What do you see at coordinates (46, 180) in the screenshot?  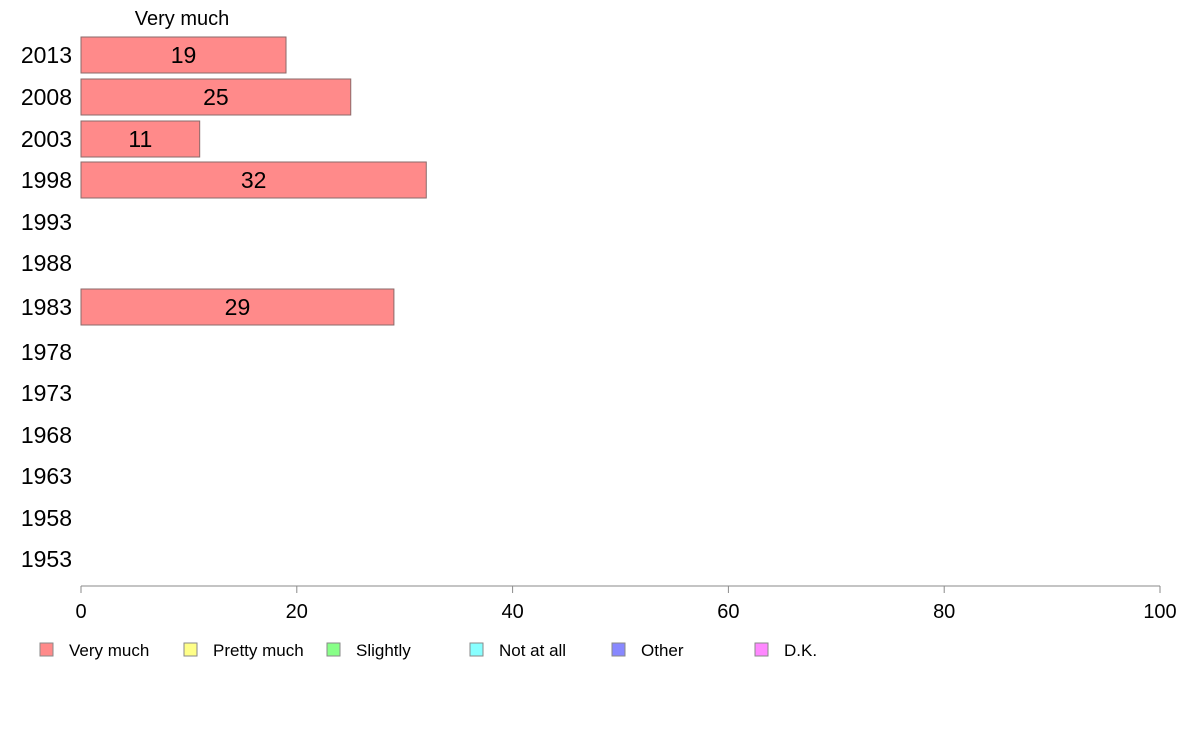 I see `category-label: 1998` at bounding box center [46, 180].